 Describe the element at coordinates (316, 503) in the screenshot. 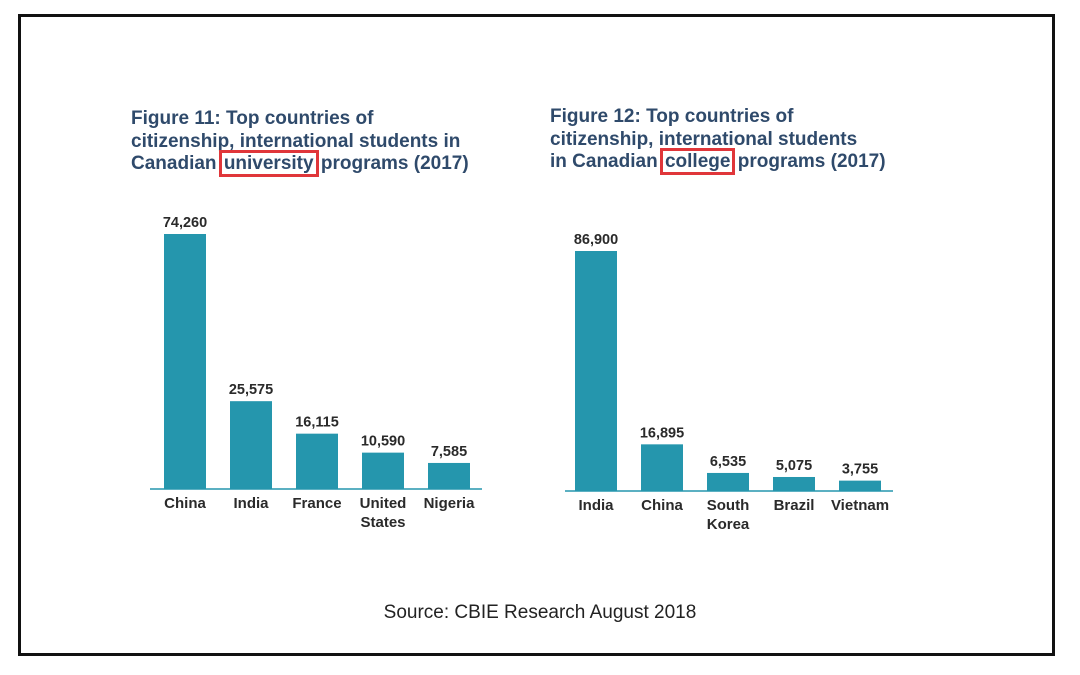

I see `category-label: France` at that location.